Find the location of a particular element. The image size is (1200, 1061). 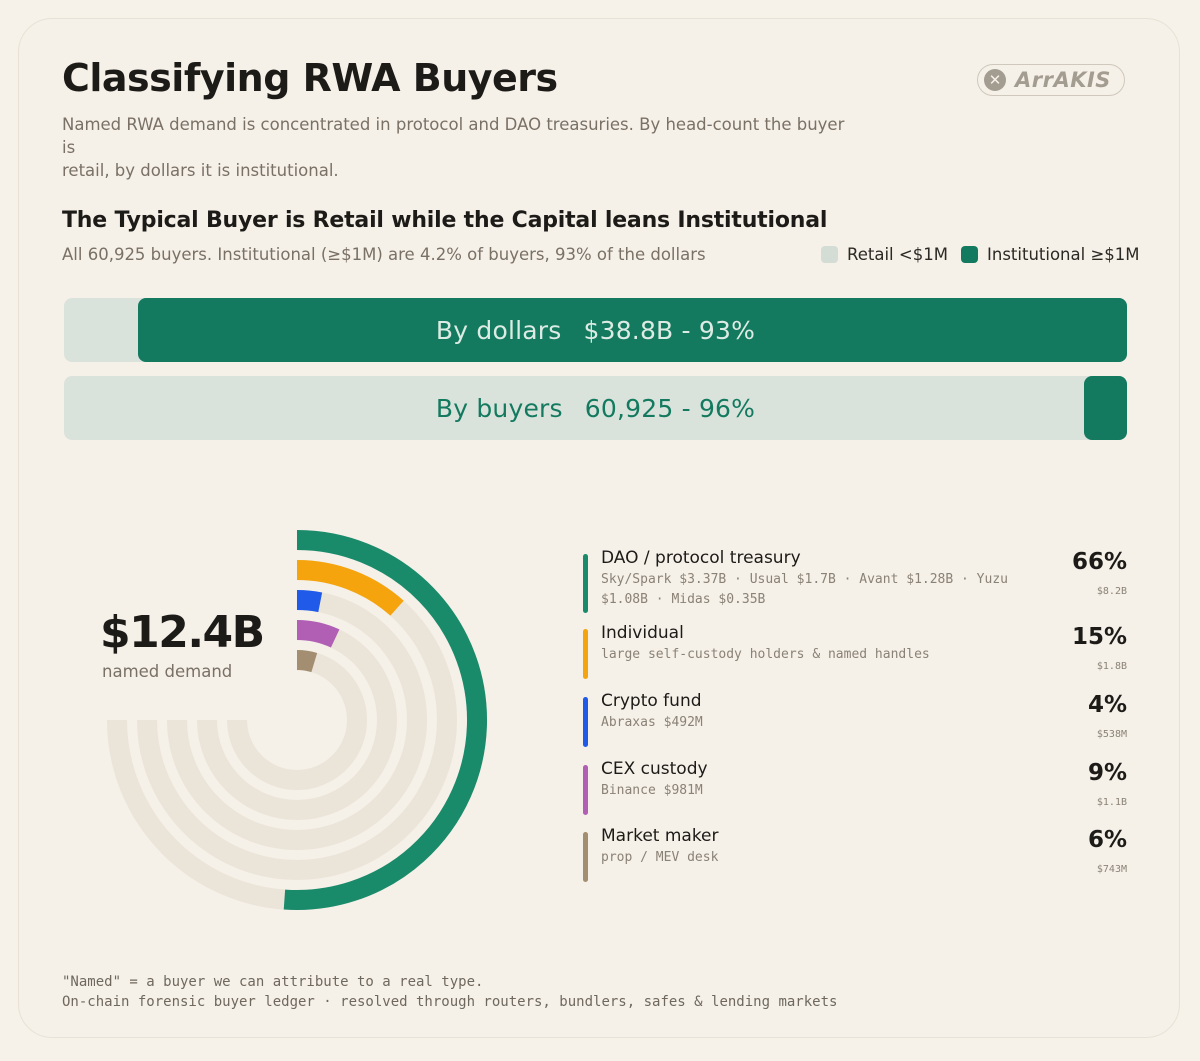

category-name: DAO / protocol treasury is located at coordinates (701, 558).